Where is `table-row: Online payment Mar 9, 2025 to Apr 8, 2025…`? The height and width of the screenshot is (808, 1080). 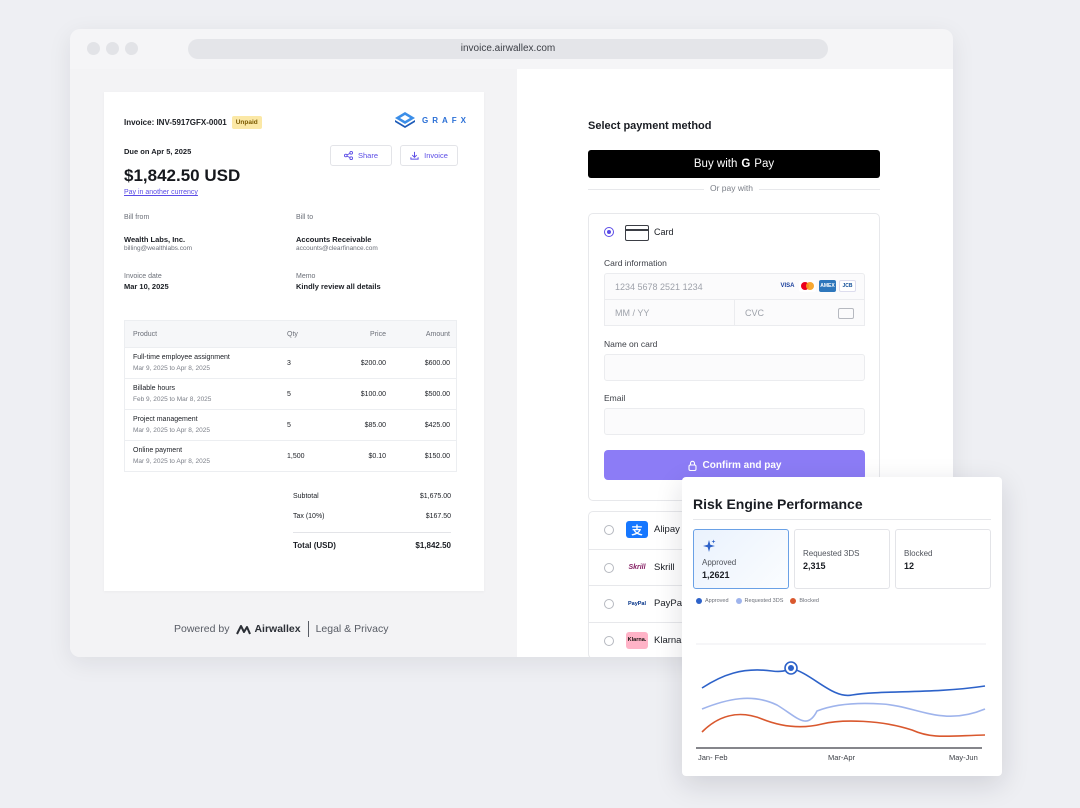
table-row: Online payment Mar 9, 2025 to Apr 8, 2025… is located at coordinates (290, 455).